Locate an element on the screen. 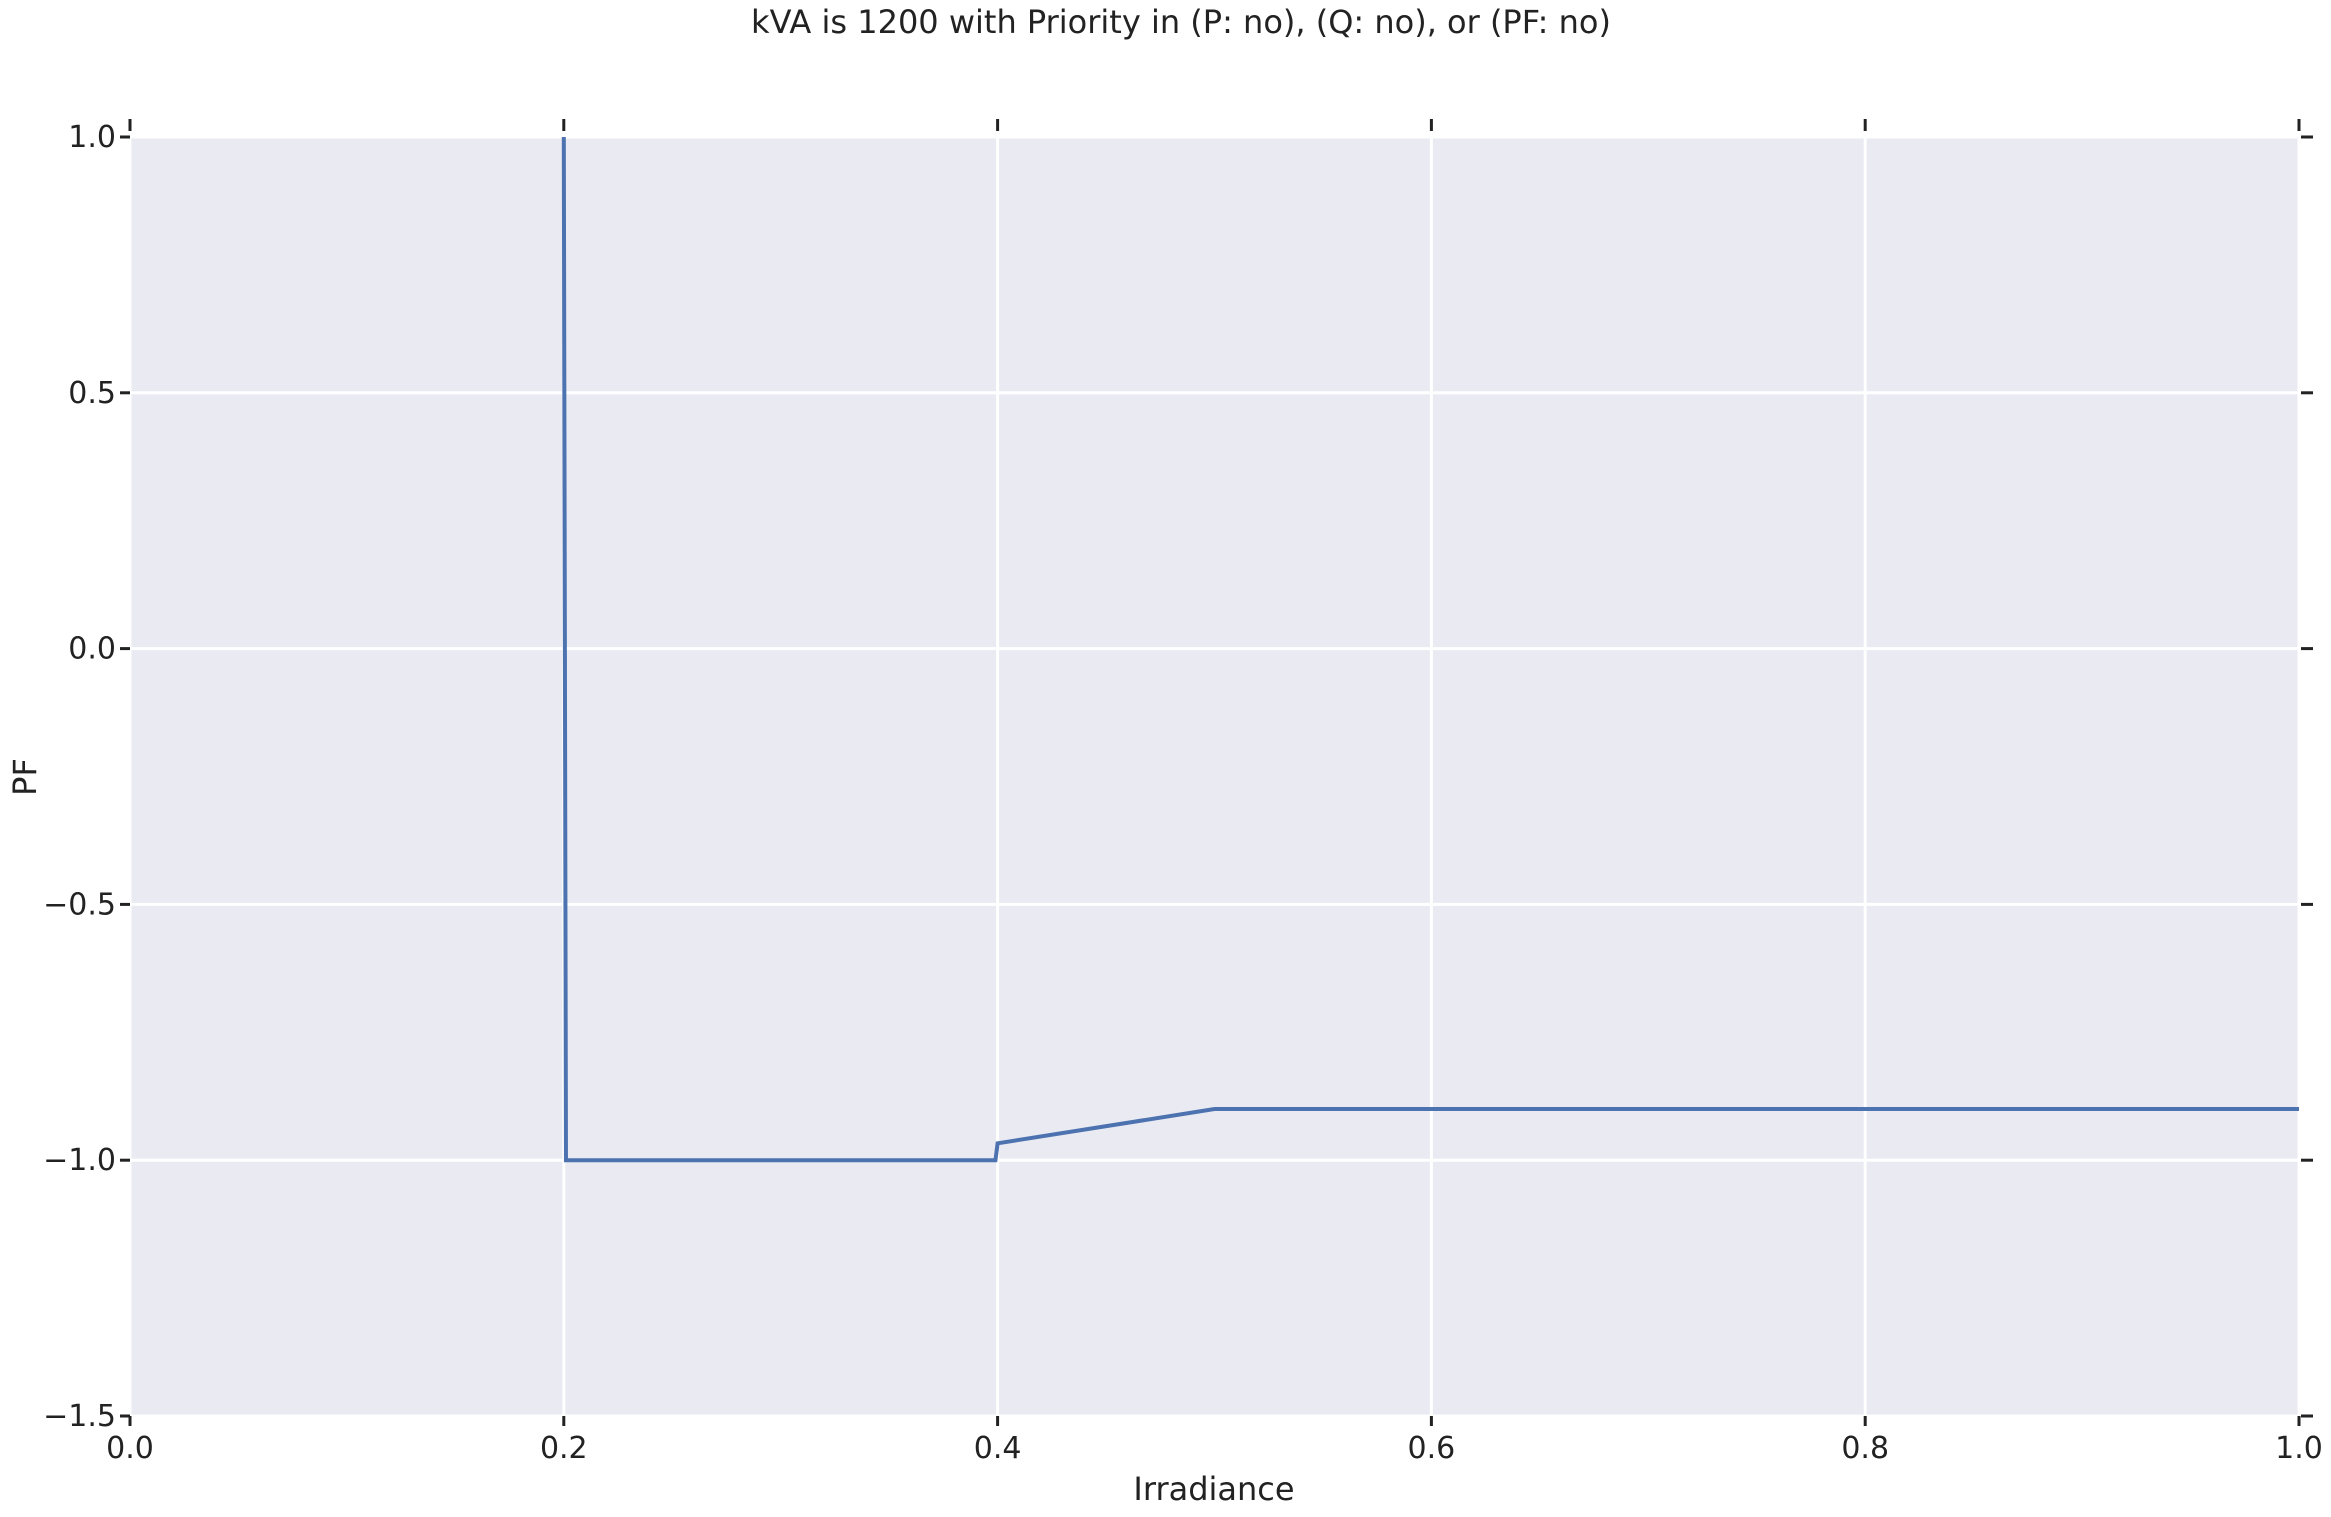  y-tick-label: 0.0 is located at coordinates (92, 649).